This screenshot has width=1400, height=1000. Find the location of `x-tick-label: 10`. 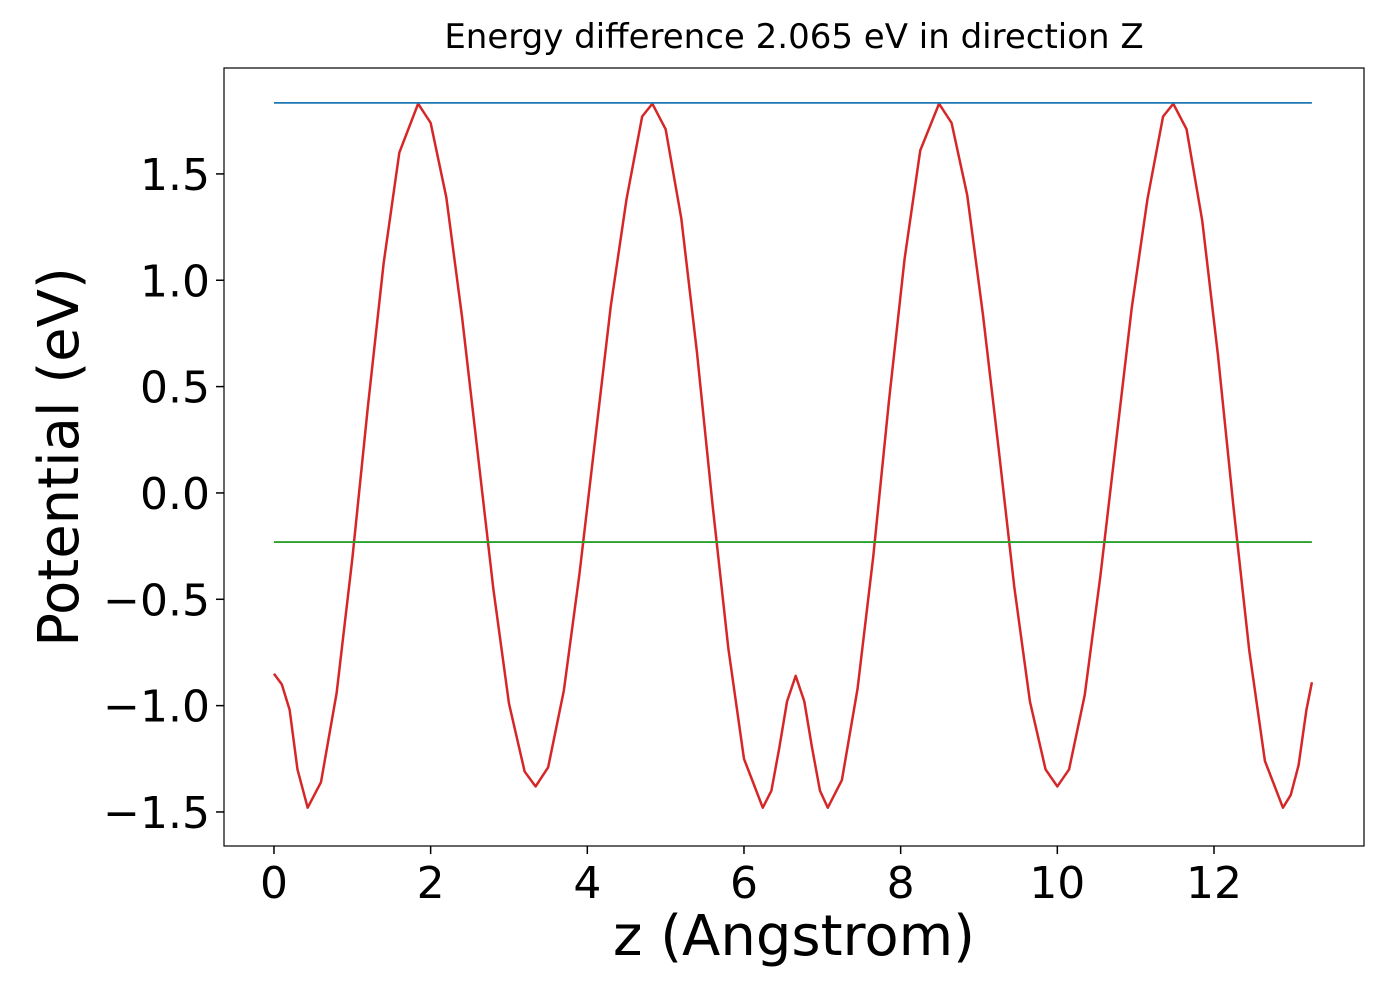

x-tick-label: 10 is located at coordinates (1057, 883).